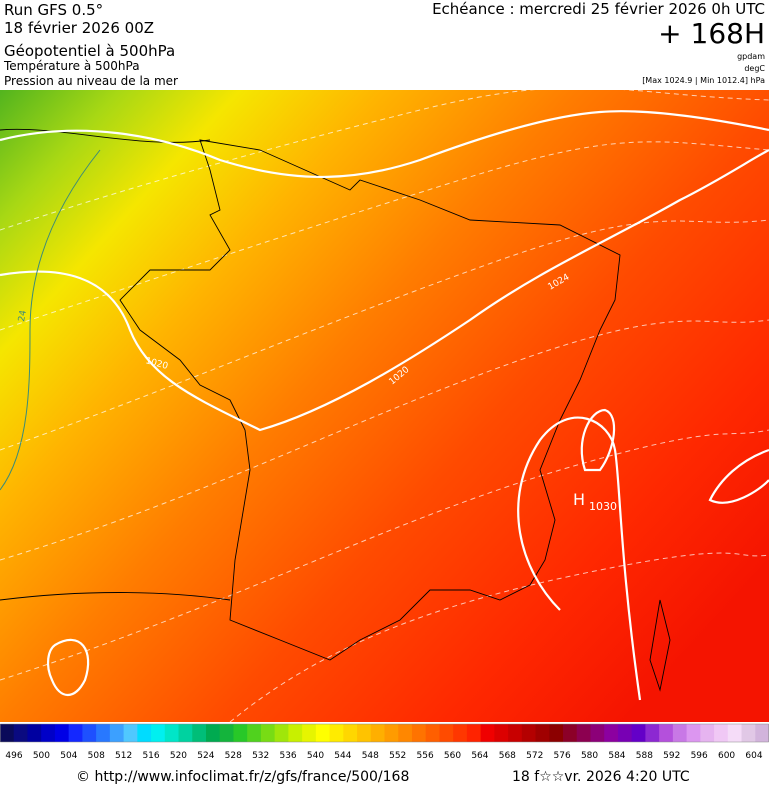  What do you see at coordinates (711, 33) in the screenshot?
I see `lead-time: + 168H` at bounding box center [711, 33].